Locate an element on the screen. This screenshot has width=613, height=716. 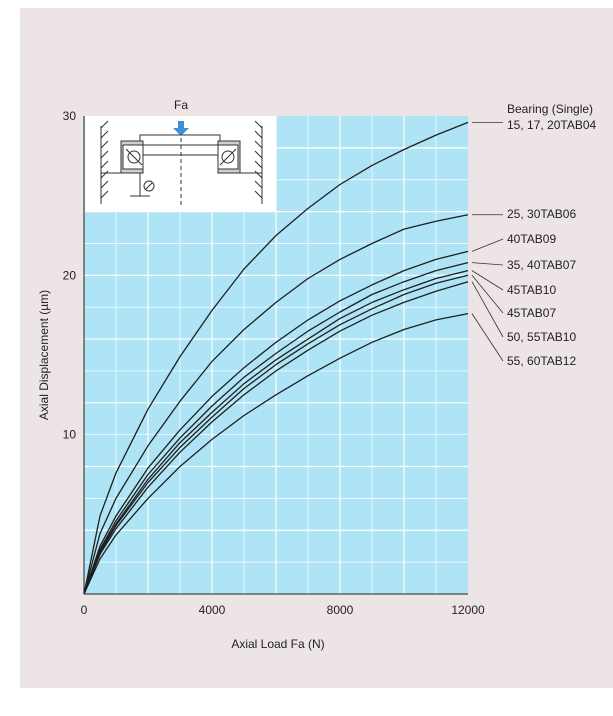
dial-gauge-icon is located at coordinates (149, 186).